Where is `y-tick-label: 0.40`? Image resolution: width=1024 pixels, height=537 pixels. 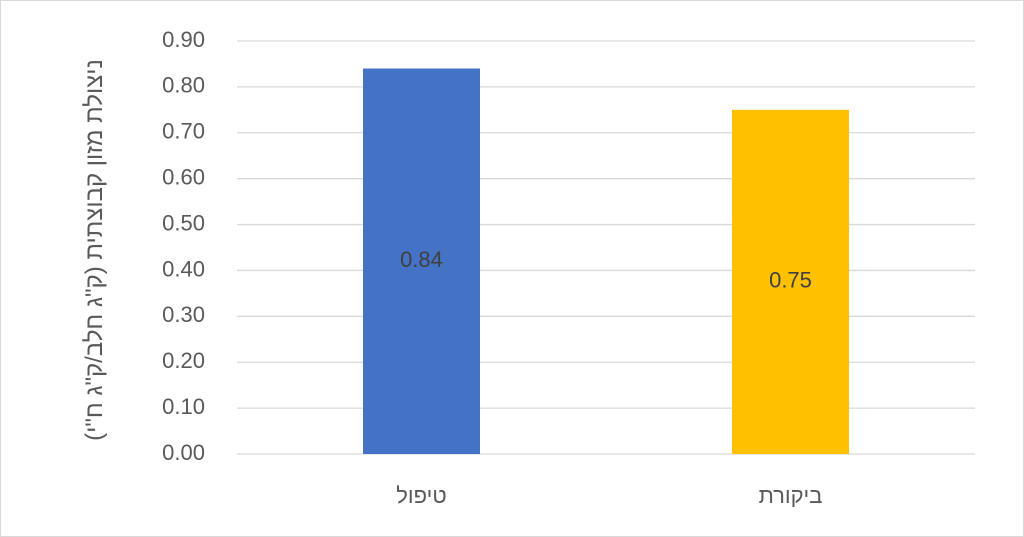
y-tick-label: 0.40 is located at coordinates (183, 268).